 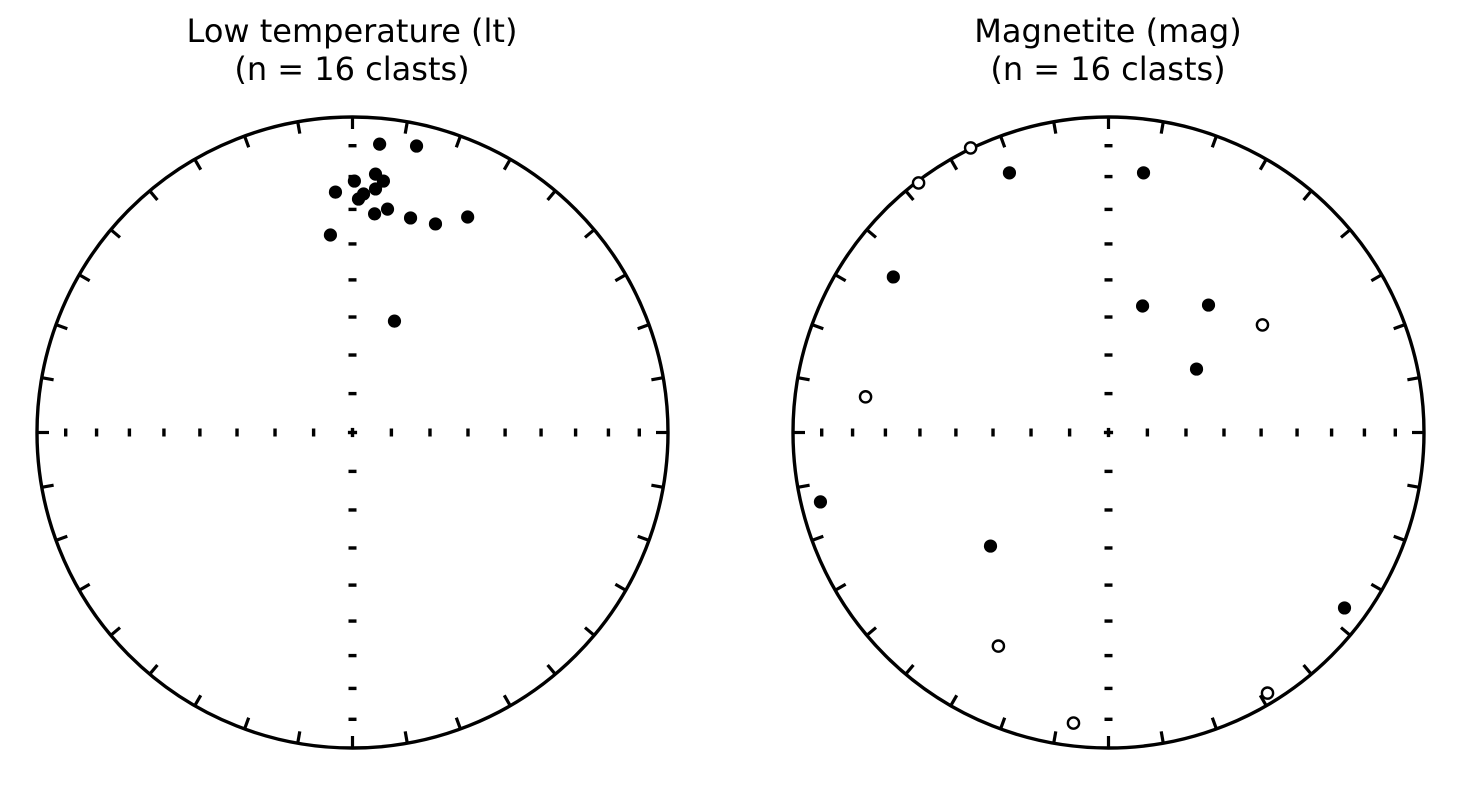 I want to click on data-points, so click(x=398, y=232).